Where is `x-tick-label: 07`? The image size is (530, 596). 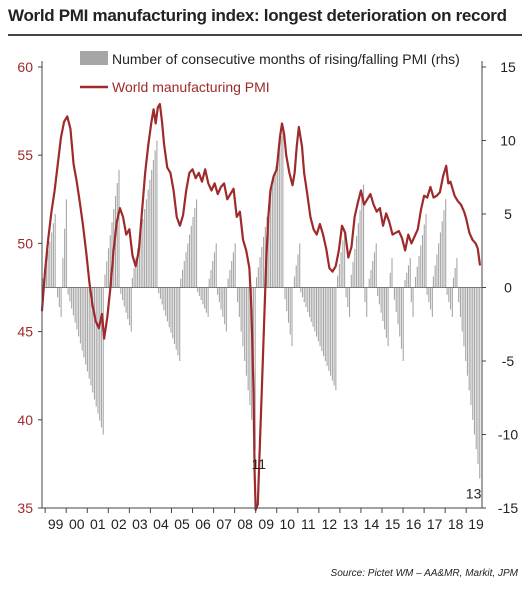
x-tick-label: 07 is located at coordinates (224, 524).